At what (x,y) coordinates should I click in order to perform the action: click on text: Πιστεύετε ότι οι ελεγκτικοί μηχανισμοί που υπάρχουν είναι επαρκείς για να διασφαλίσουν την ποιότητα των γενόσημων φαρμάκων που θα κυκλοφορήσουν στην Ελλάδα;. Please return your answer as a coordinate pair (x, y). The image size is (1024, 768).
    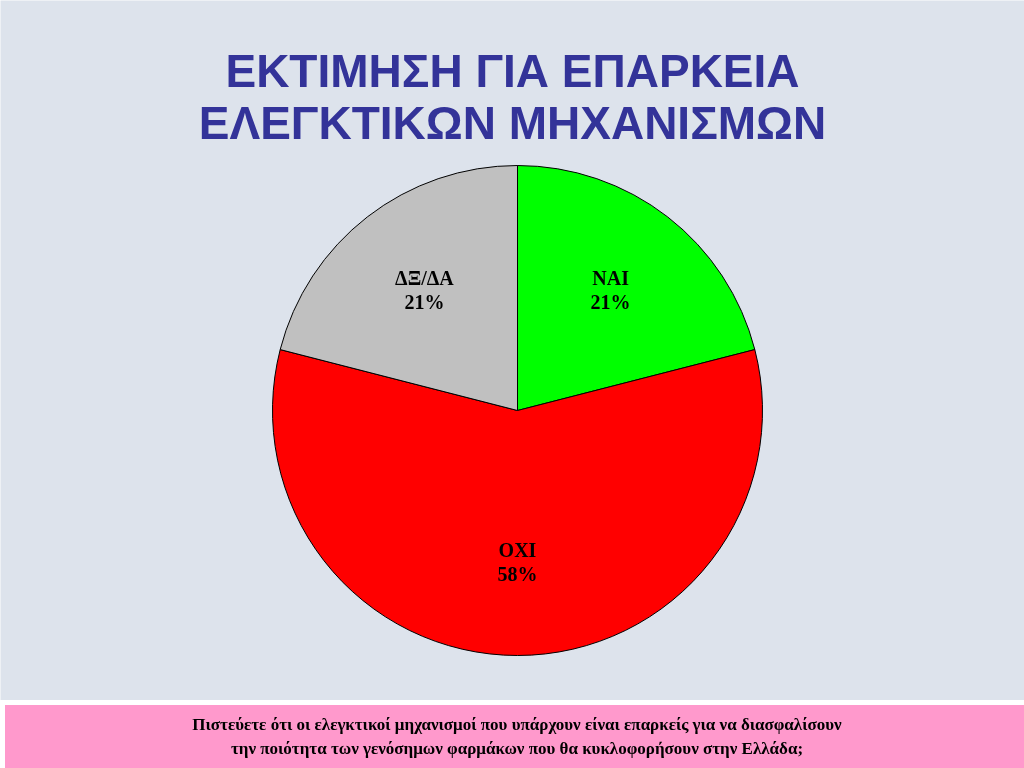
    Looking at the image, I should click on (517, 737).